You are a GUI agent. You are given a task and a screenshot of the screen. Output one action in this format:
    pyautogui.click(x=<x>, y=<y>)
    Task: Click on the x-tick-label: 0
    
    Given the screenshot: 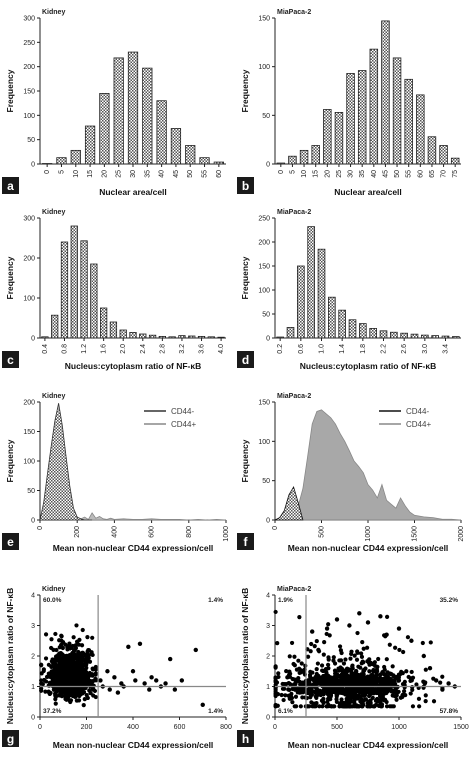 What is the action you would take?
    pyautogui.click(x=281, y=172)
    